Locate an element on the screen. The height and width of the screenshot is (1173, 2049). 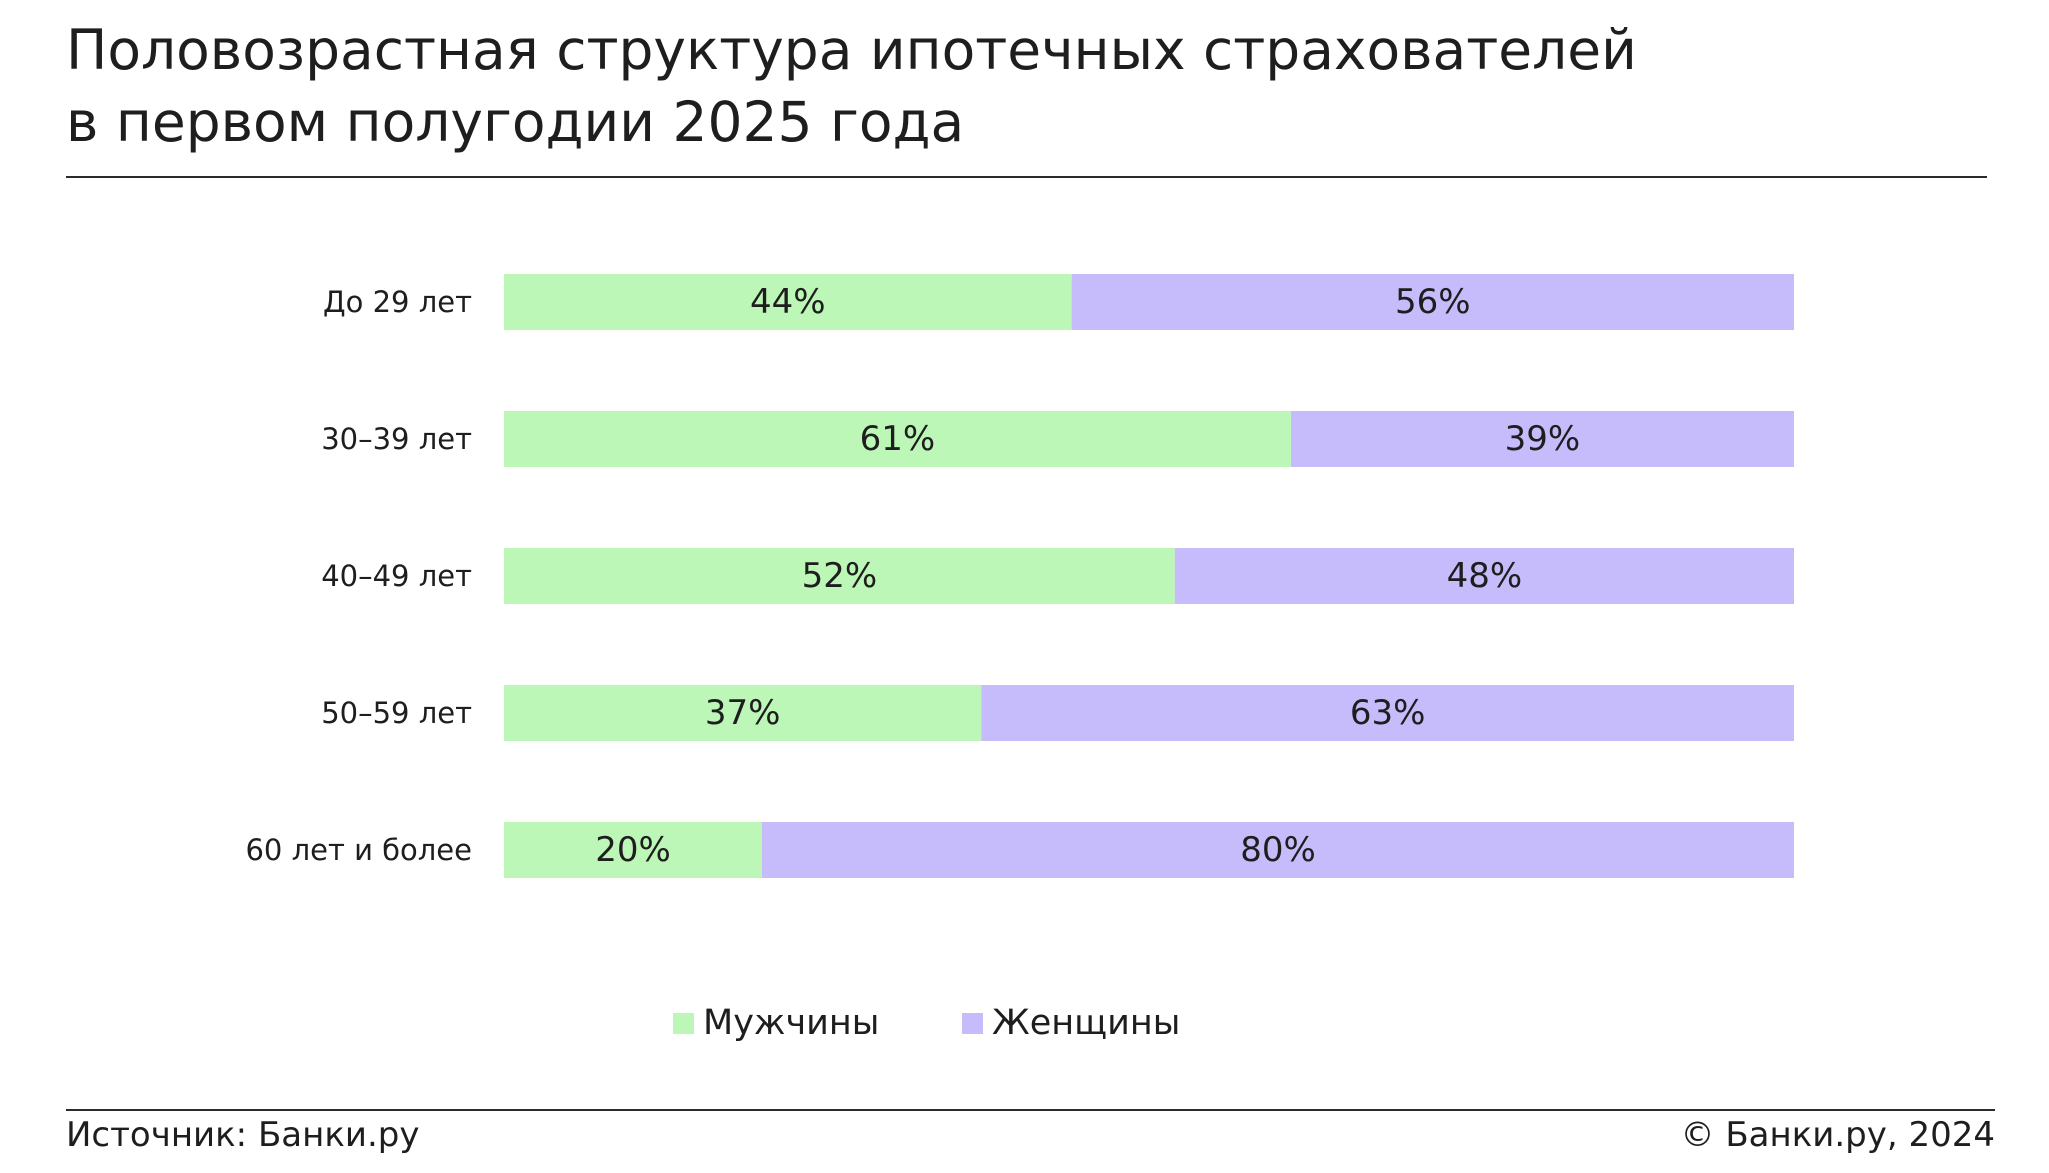
legend-label-women: Женщины is located at coordinates (1086, 1023).